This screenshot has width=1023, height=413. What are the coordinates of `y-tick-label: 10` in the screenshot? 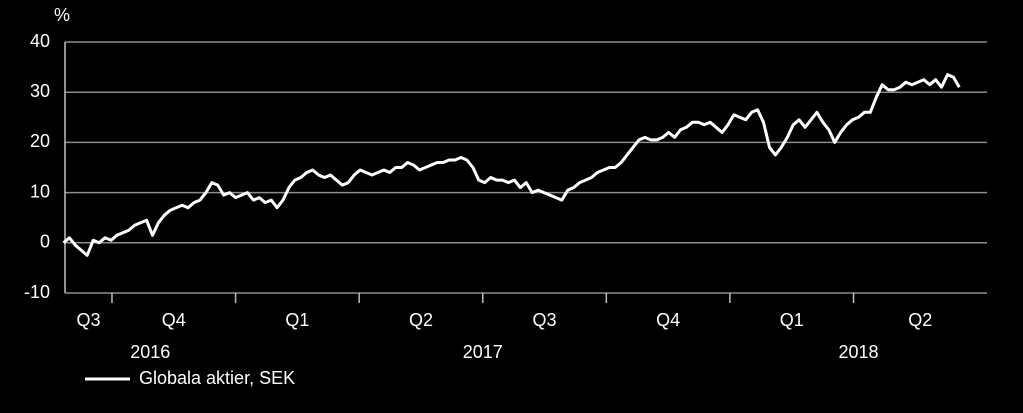 It's located at (40, 191).